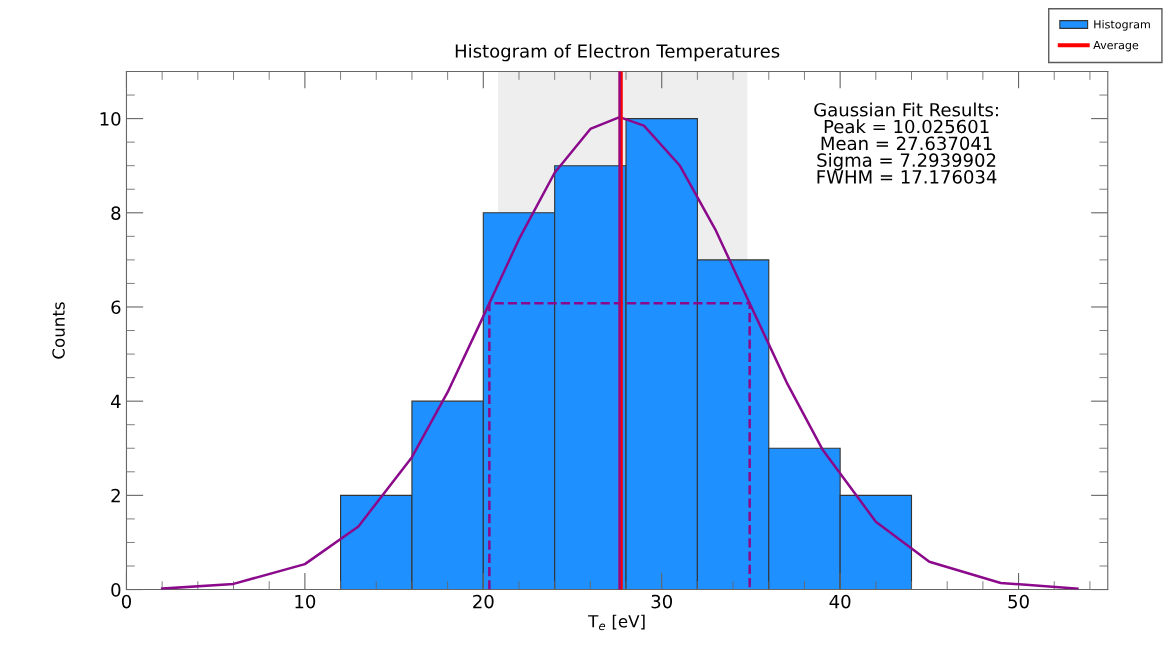 The width and height of the screenshot is (1171, 650). Describe the element at coordinates (662, 601) in the screenshot. I see `x-tick-label: 30` at that location.